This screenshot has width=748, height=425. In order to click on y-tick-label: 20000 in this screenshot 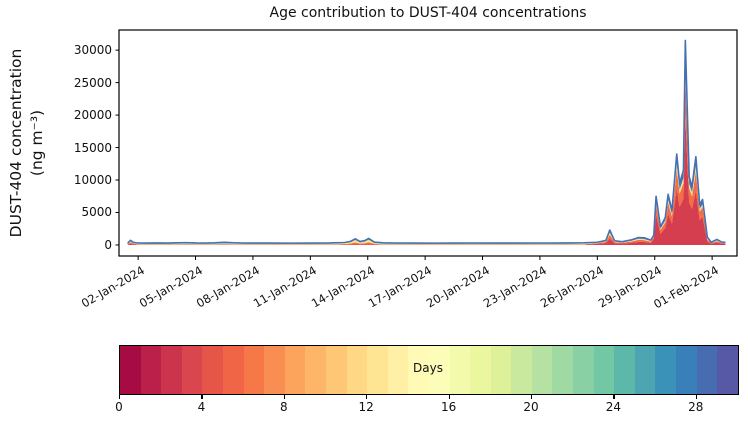, I will do `click(92, 115)`.